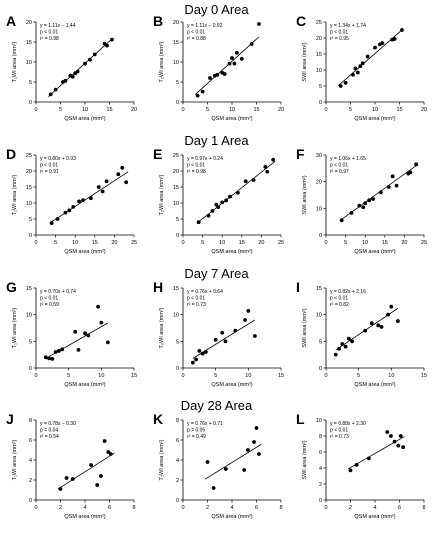 This screenshot has width=433, height=550. I want to click on stats-annotation: y = 0.82x + 2.16, so click(348, 292).